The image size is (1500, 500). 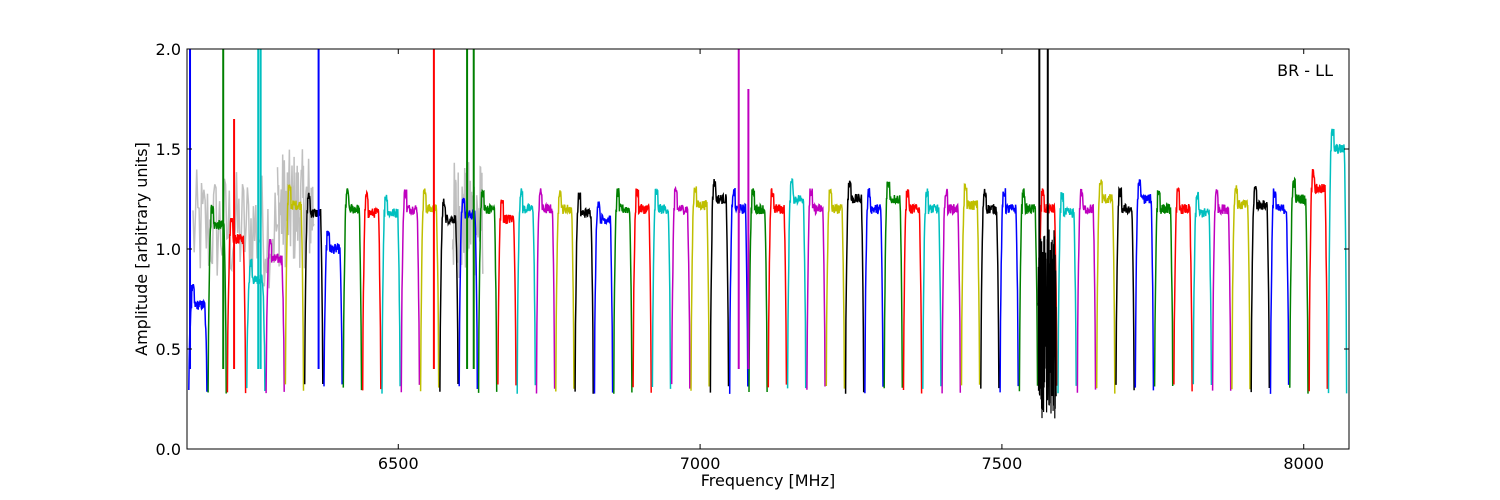 I want to click on y-tick-label: 0.0, so click(x=168, y=449).